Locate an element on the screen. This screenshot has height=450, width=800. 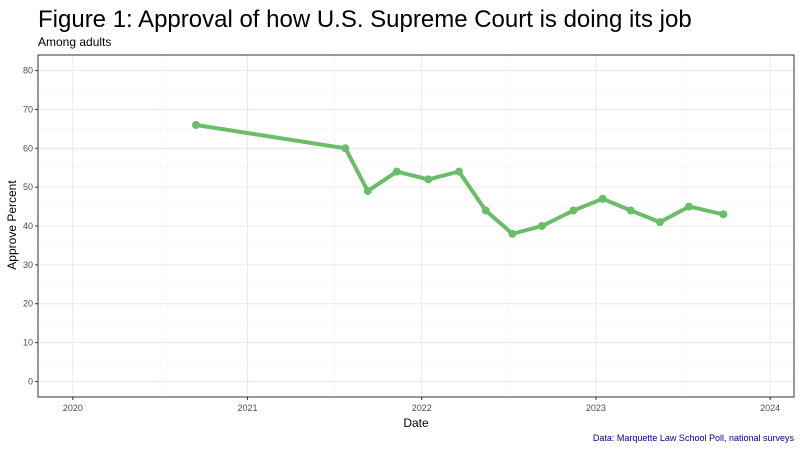
x-tick-label: 2024 is located at coordinates (770, 408).